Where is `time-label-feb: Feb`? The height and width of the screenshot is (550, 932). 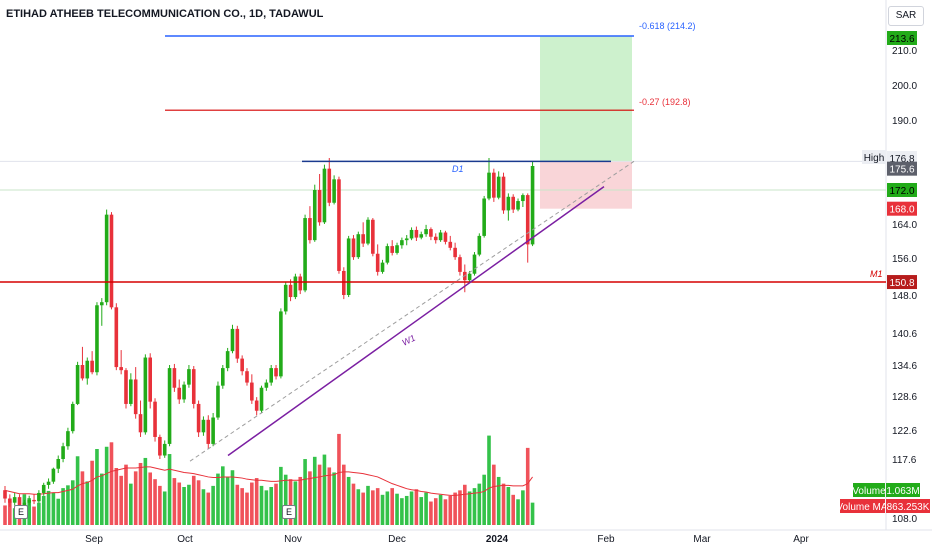 time-label-feb: Feb is located at coordinates (606, 539).